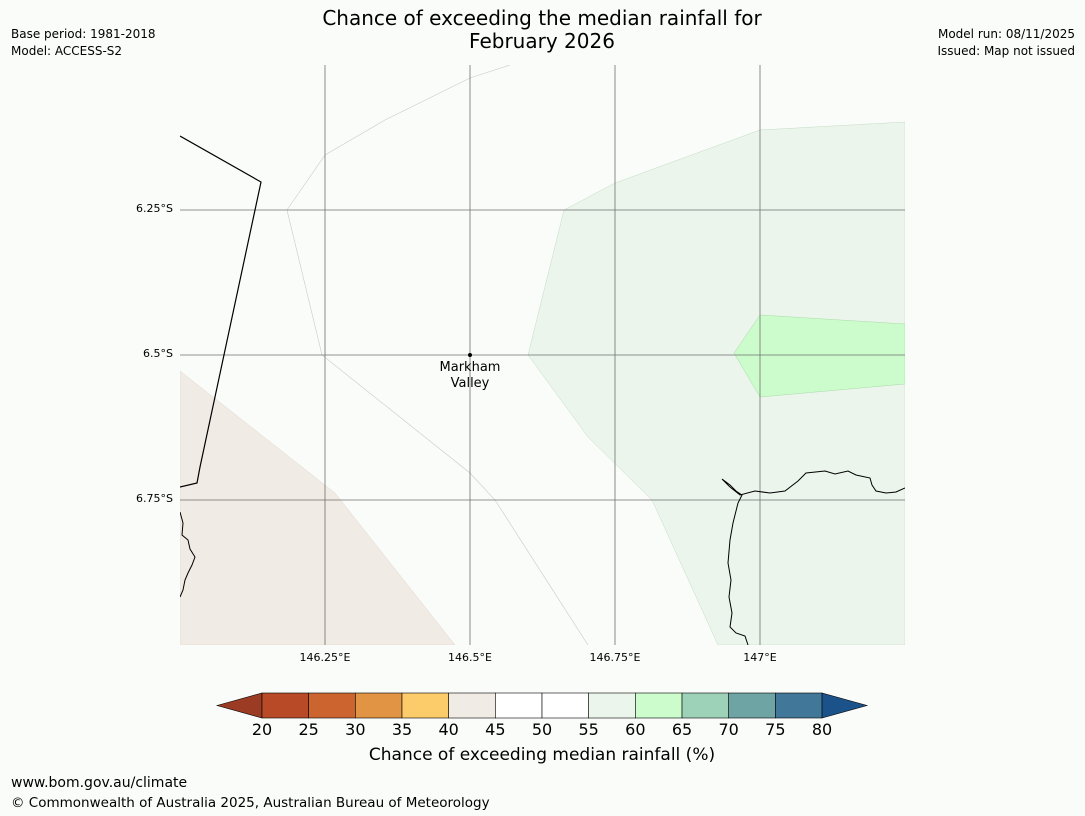 This screenshot has width=1085, height=816. I want to click on colorbar-tick-45: 45, so click(495, 729).